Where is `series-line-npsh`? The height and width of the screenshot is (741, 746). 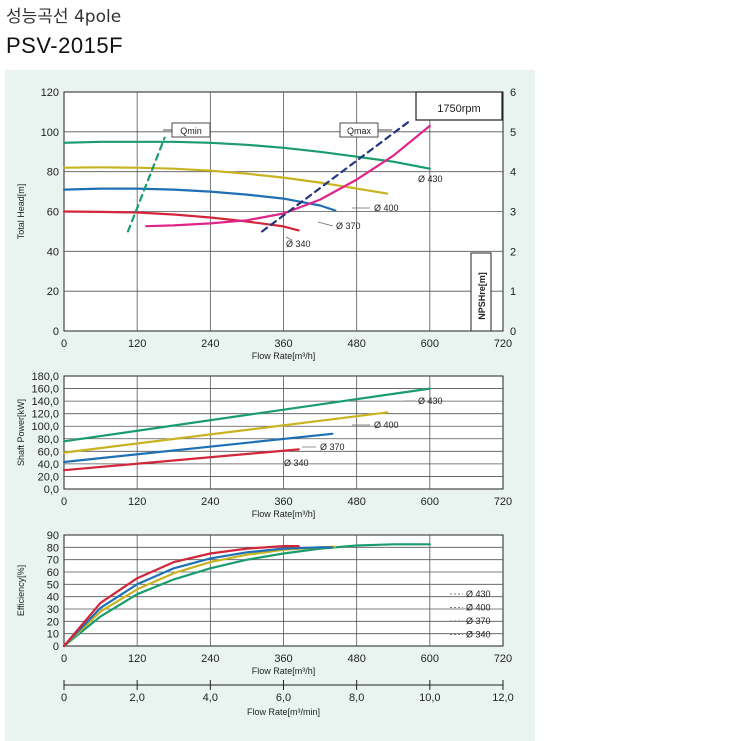
series-line-npsh is located at coordinates (288, 176).